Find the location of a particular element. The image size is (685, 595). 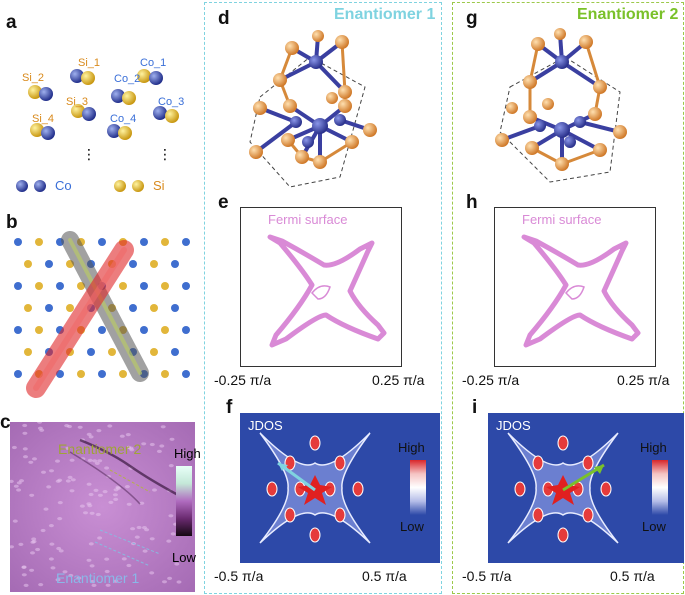

stm-label-enantiomer1: Enantiomer 1 is located at coordinates (98, 578).